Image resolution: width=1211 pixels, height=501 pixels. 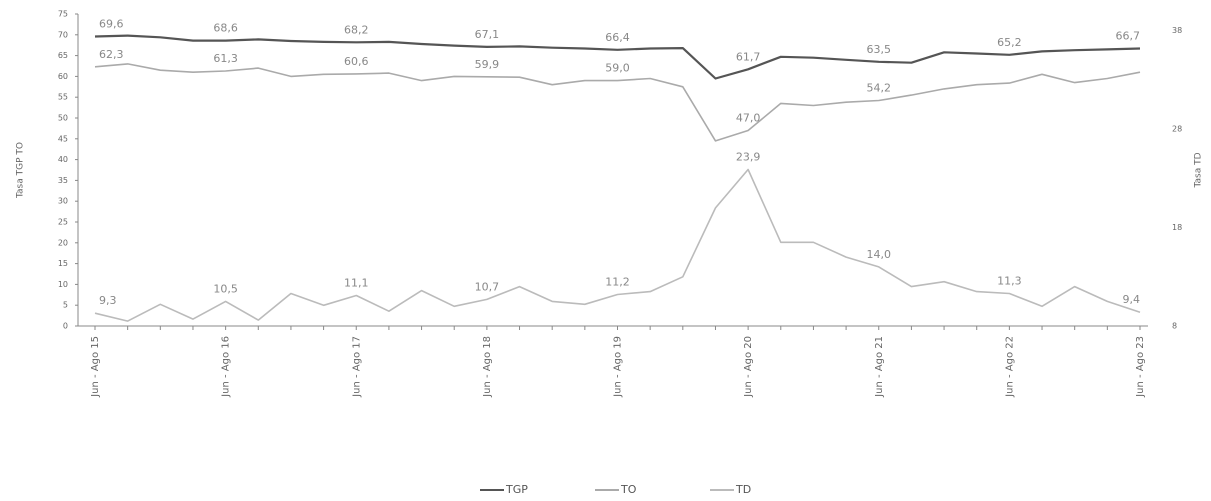 What do you see at coordinates (225, 288) in the screenshot?
I see `data-label: 10,5` at bounding box center [225, 288].